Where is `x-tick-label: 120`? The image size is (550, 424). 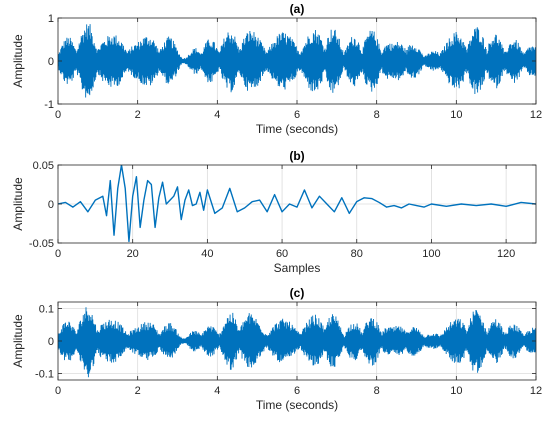
x-tick-label: 120 is located at coordinates (506, 254).